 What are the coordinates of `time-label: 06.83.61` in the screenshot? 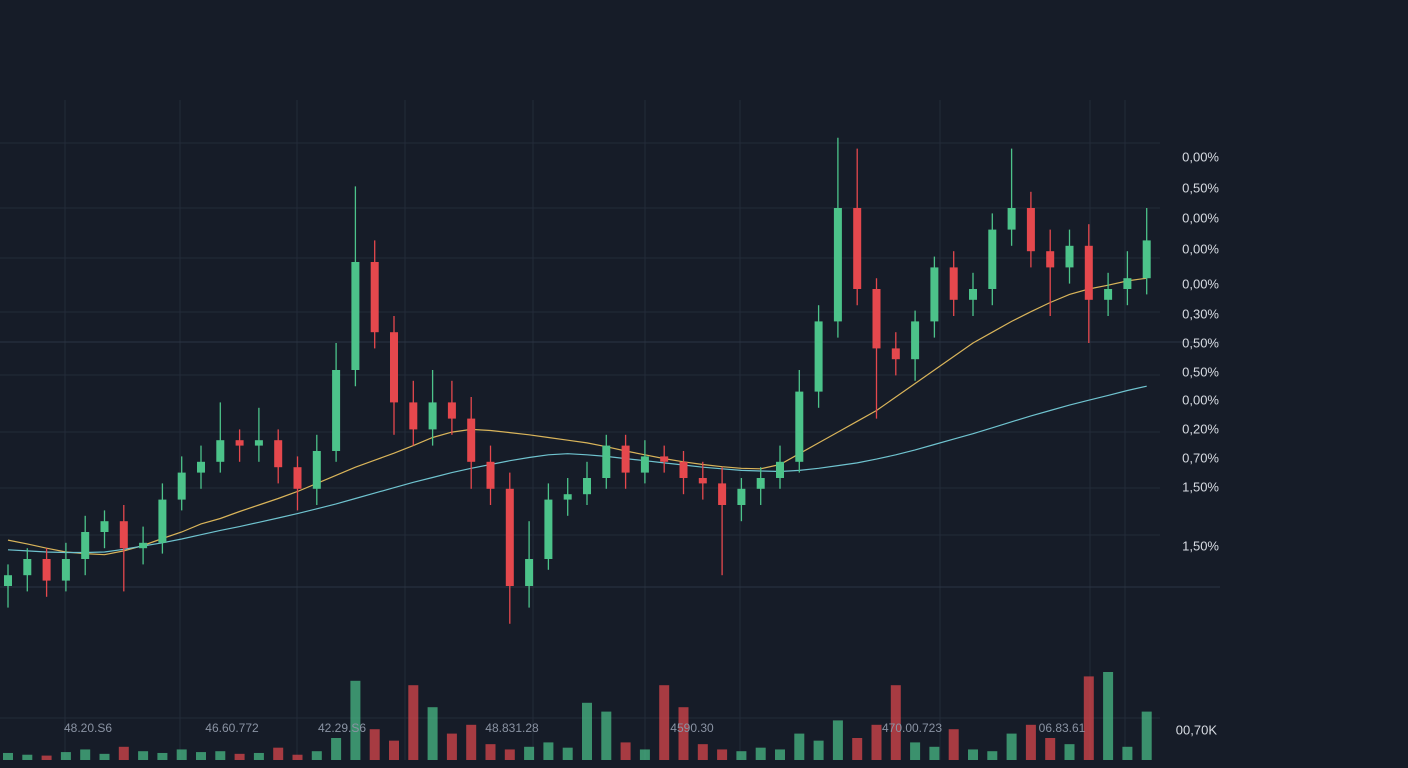 It's located at (1062, 728).